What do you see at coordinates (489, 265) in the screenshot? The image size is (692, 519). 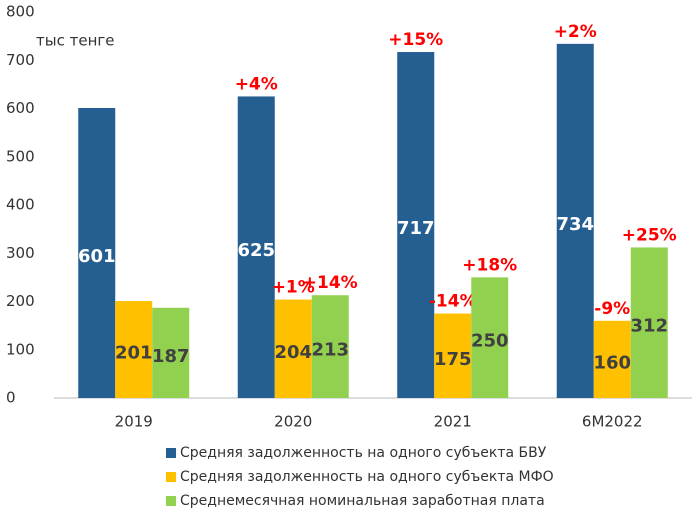 I see `change-label: +18%` at bounding box center [489, 265].